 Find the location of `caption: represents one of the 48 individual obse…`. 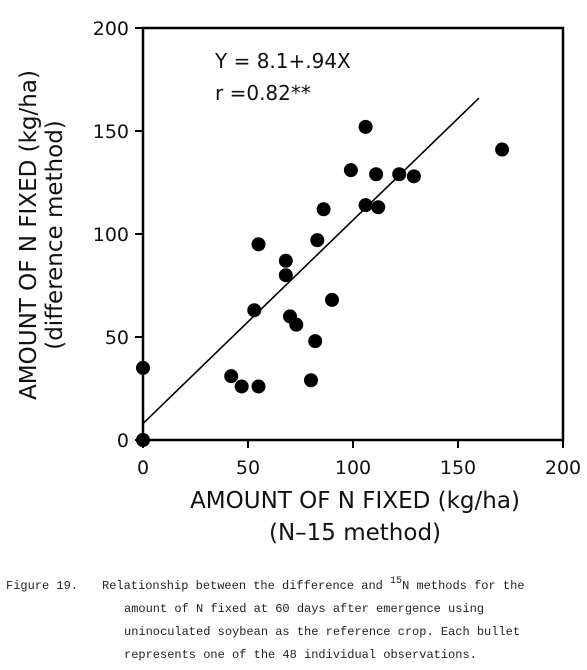

caption: represents one of the 48 individual obse… is located at coordinates (300, 655).